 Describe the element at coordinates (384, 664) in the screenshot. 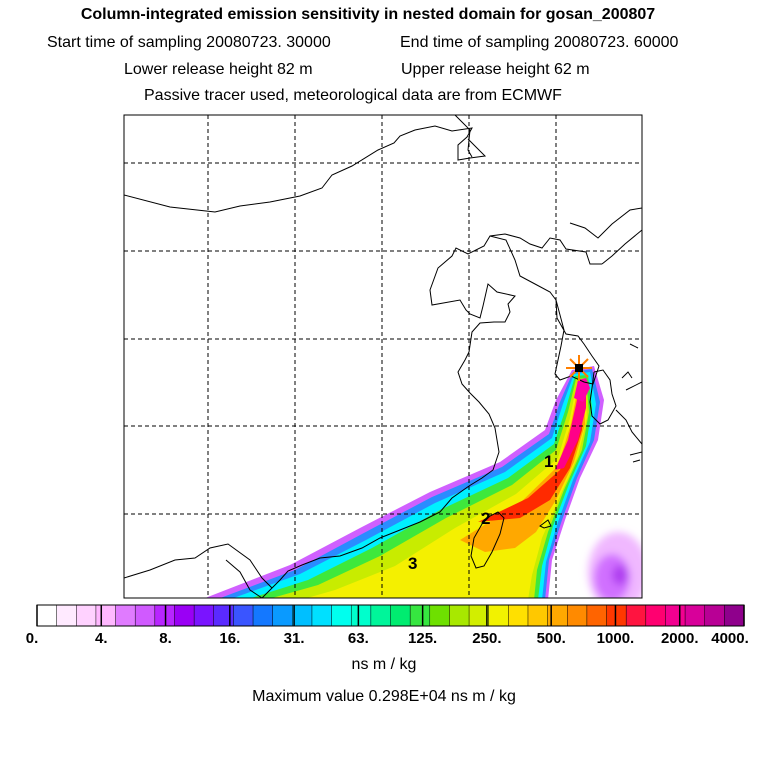

I see `colorbar-units: ns m / kg` at that location.